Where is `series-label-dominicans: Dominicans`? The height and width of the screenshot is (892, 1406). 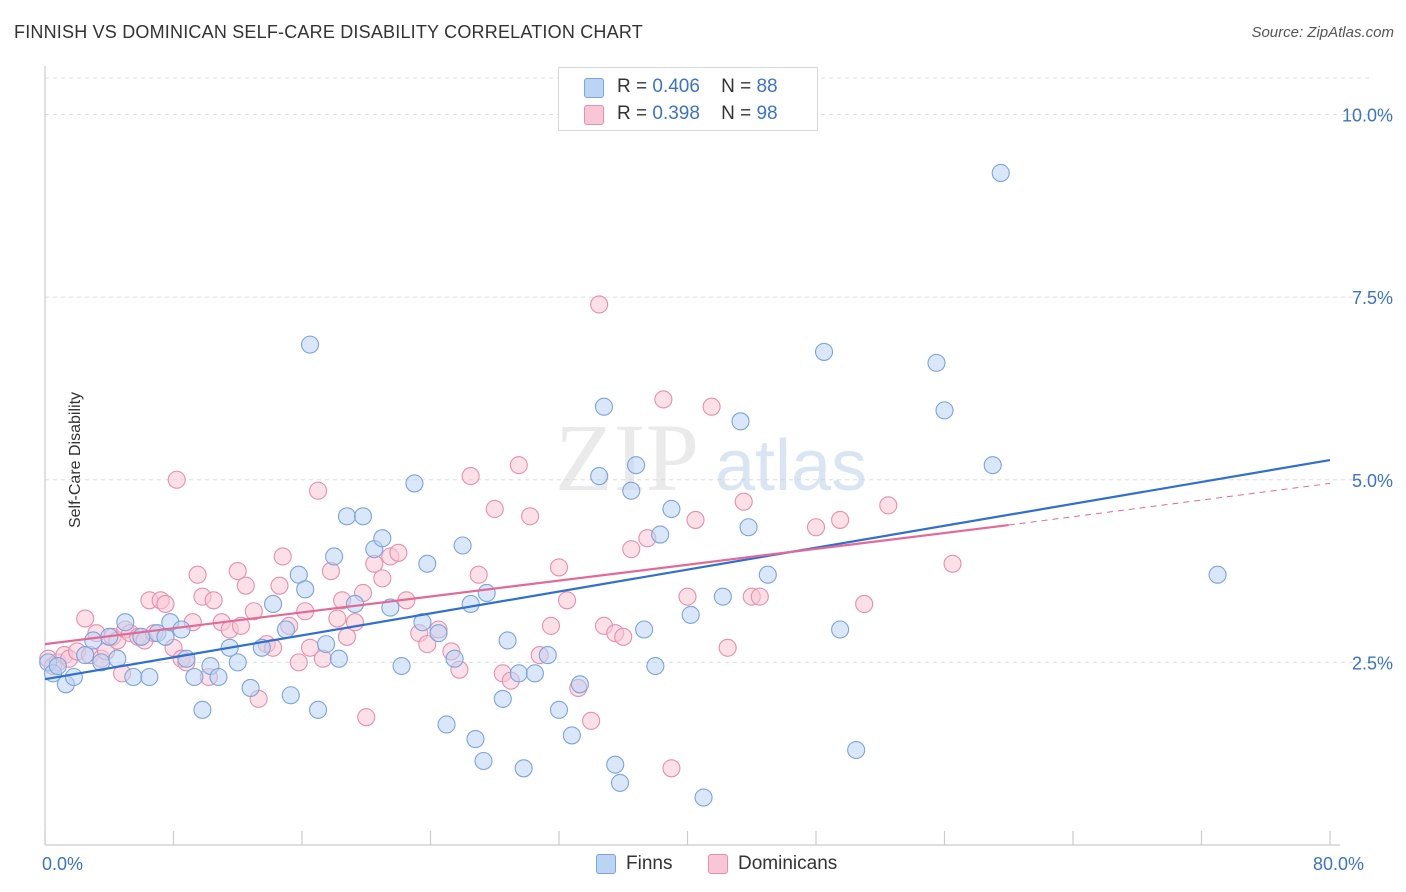
series-label-dominicans: Dominicans is located at coordinates (788, 863).